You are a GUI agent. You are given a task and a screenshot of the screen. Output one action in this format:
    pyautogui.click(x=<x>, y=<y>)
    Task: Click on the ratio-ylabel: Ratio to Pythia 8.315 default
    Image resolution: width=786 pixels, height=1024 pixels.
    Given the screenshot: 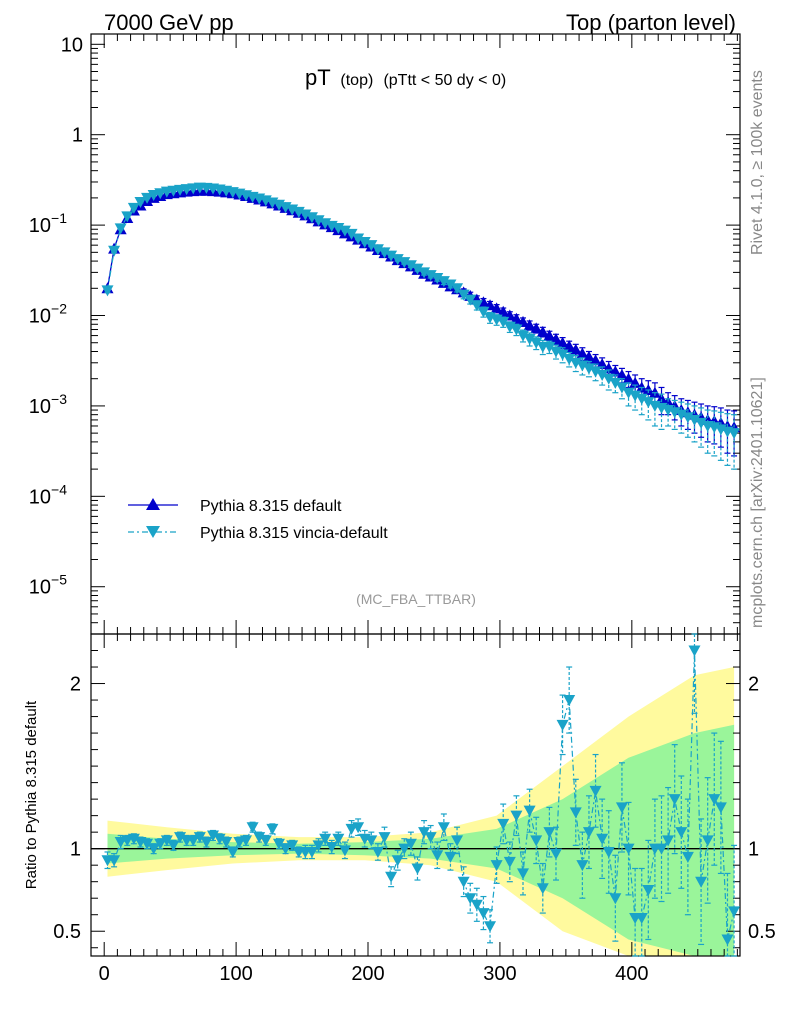 What is the action you would take?
    pyautogui.click(x=31, y=794)
    